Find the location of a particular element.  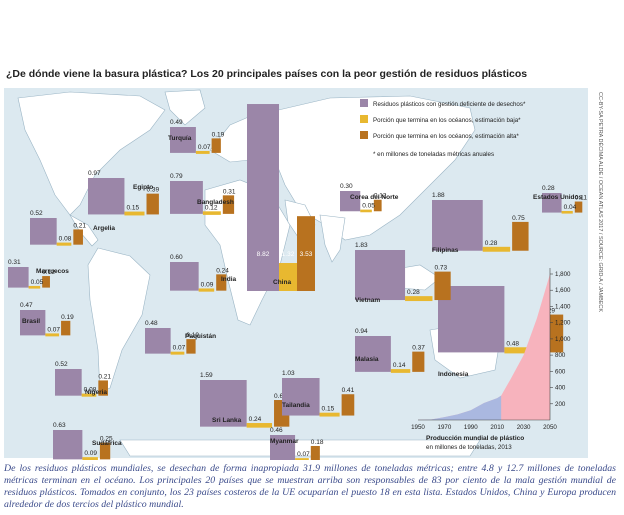

inset-y-tick-1800: 1,800 is located at coordinates (563, 274).